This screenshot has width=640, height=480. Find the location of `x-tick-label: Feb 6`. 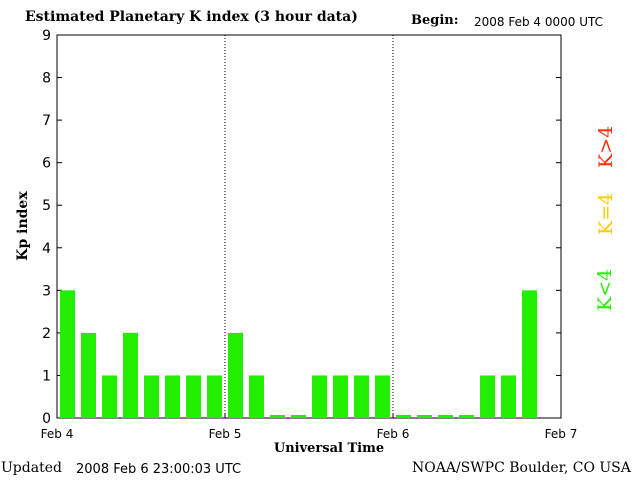

x-tick-label: Feb 6 is located at coordinates (393, 434).